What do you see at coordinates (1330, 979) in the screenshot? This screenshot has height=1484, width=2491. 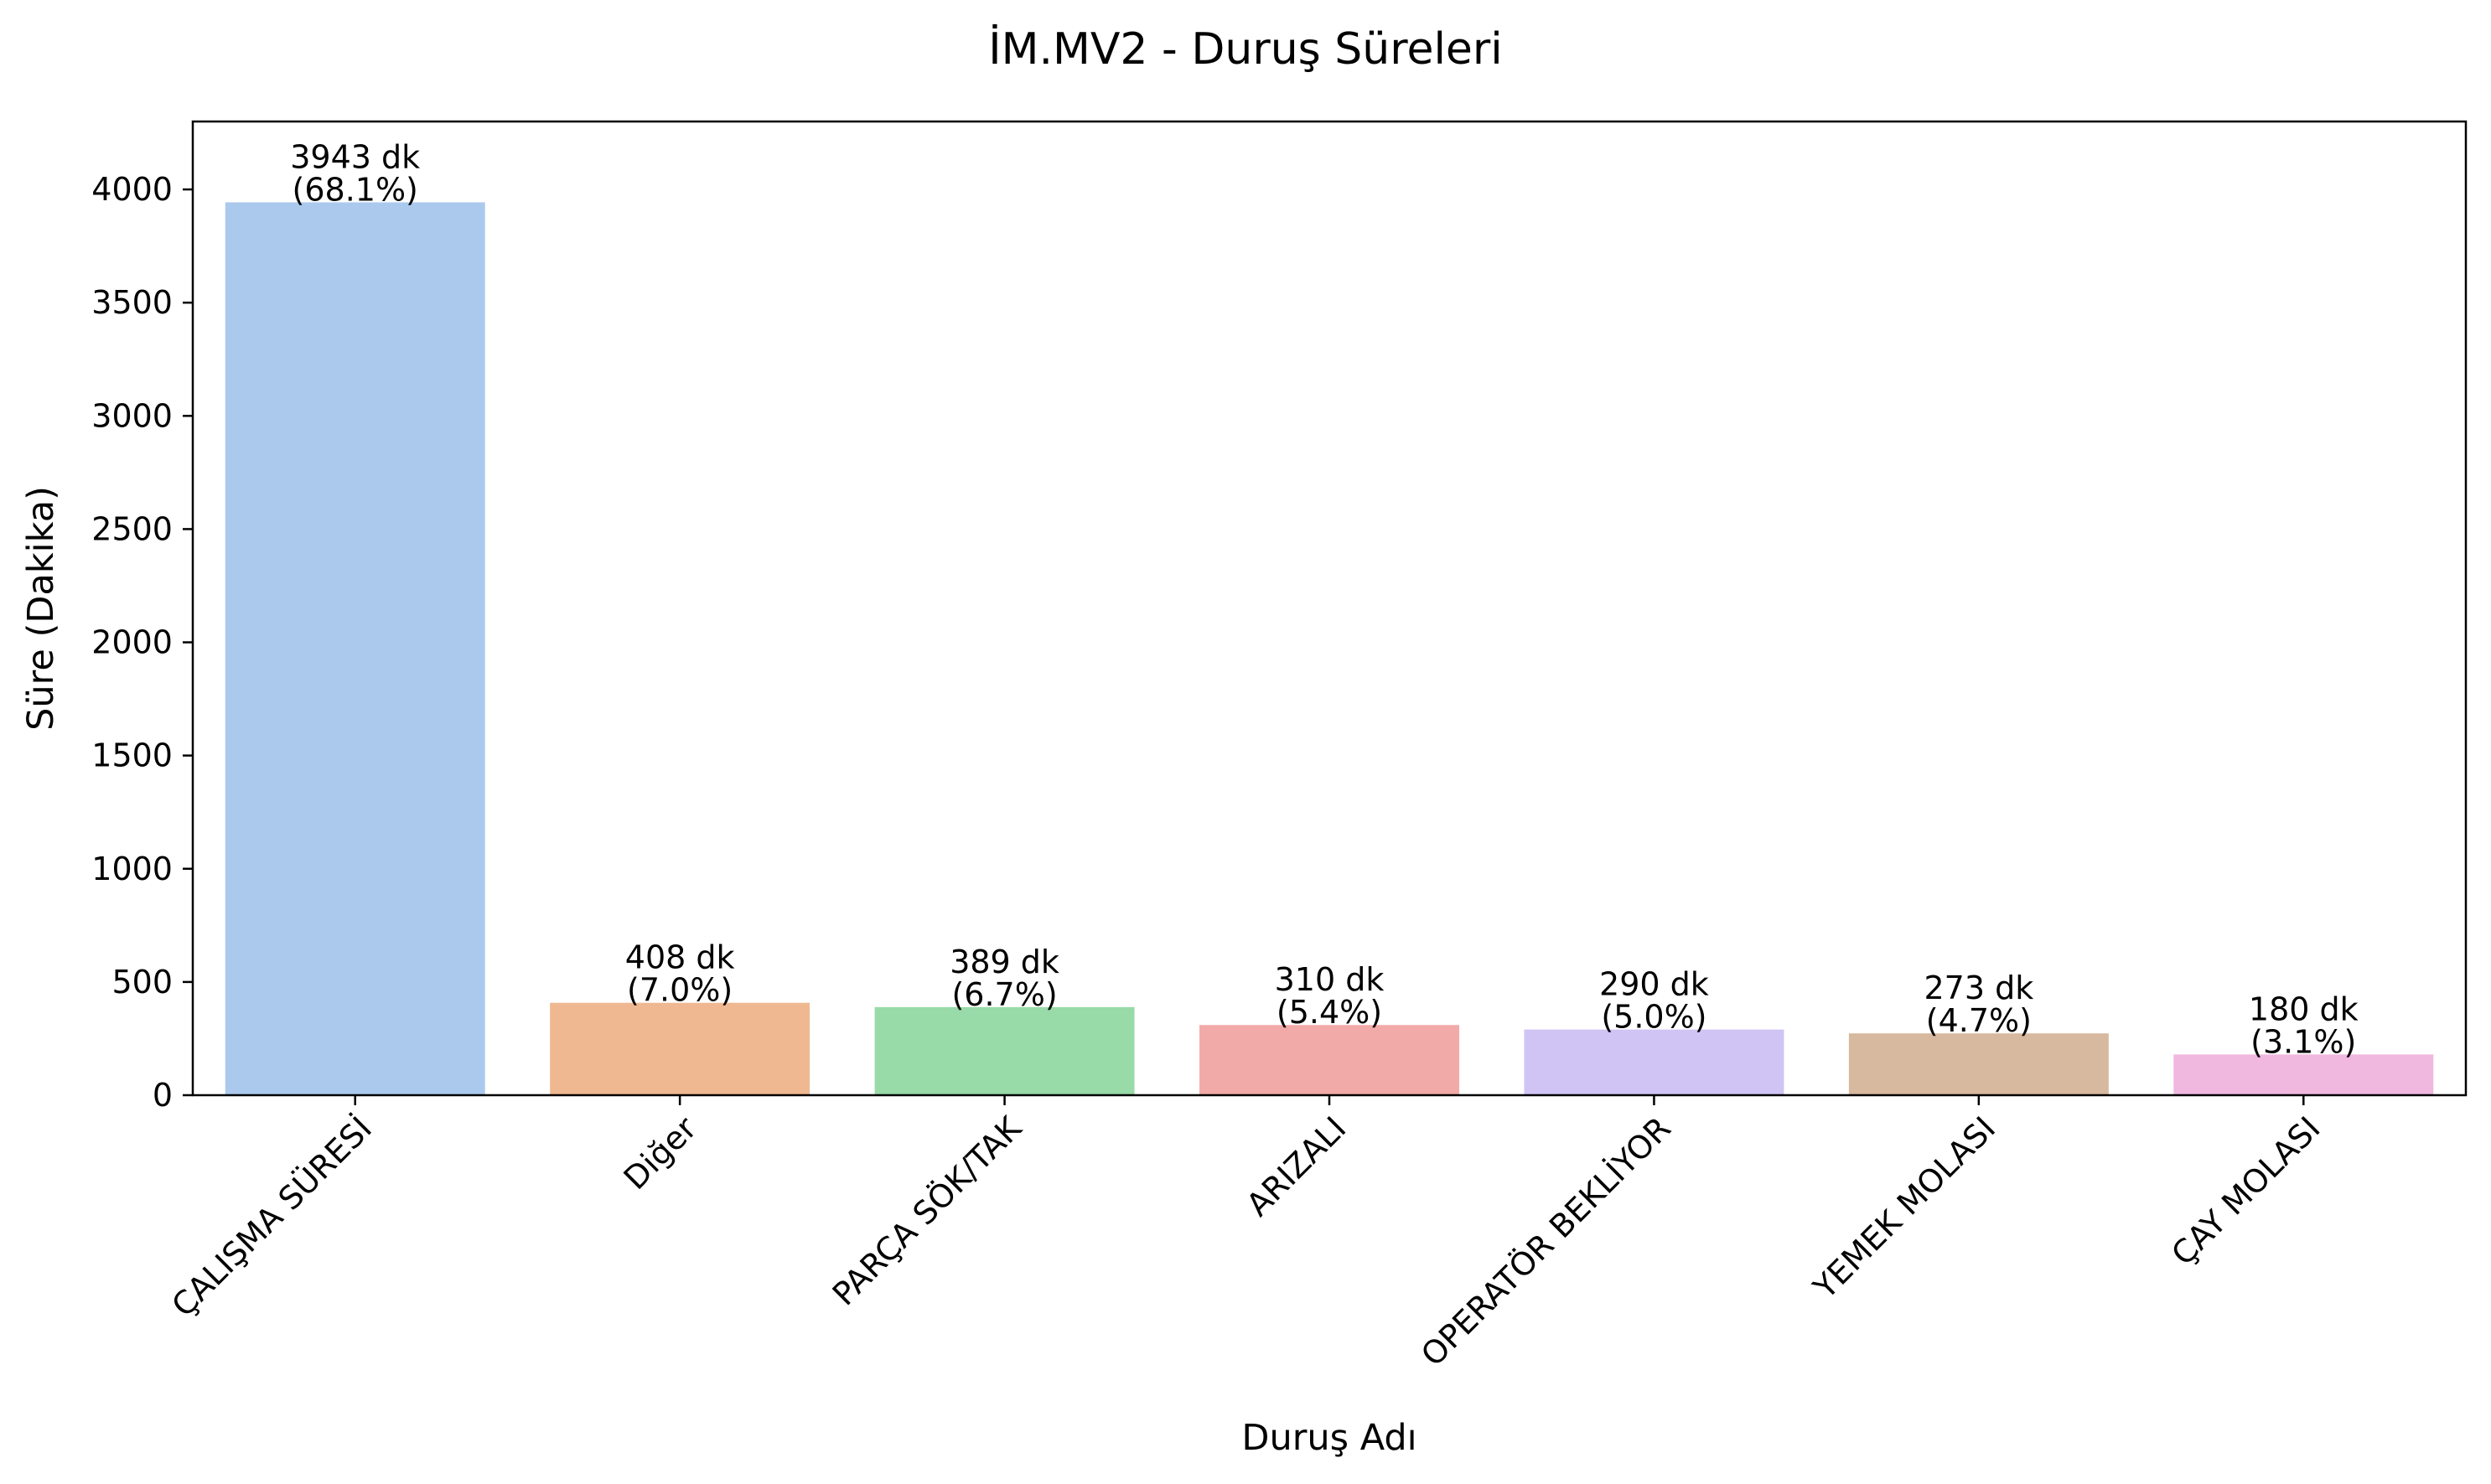 I see `data-label-value: 310 dk` at bounding box center [1330, 979].